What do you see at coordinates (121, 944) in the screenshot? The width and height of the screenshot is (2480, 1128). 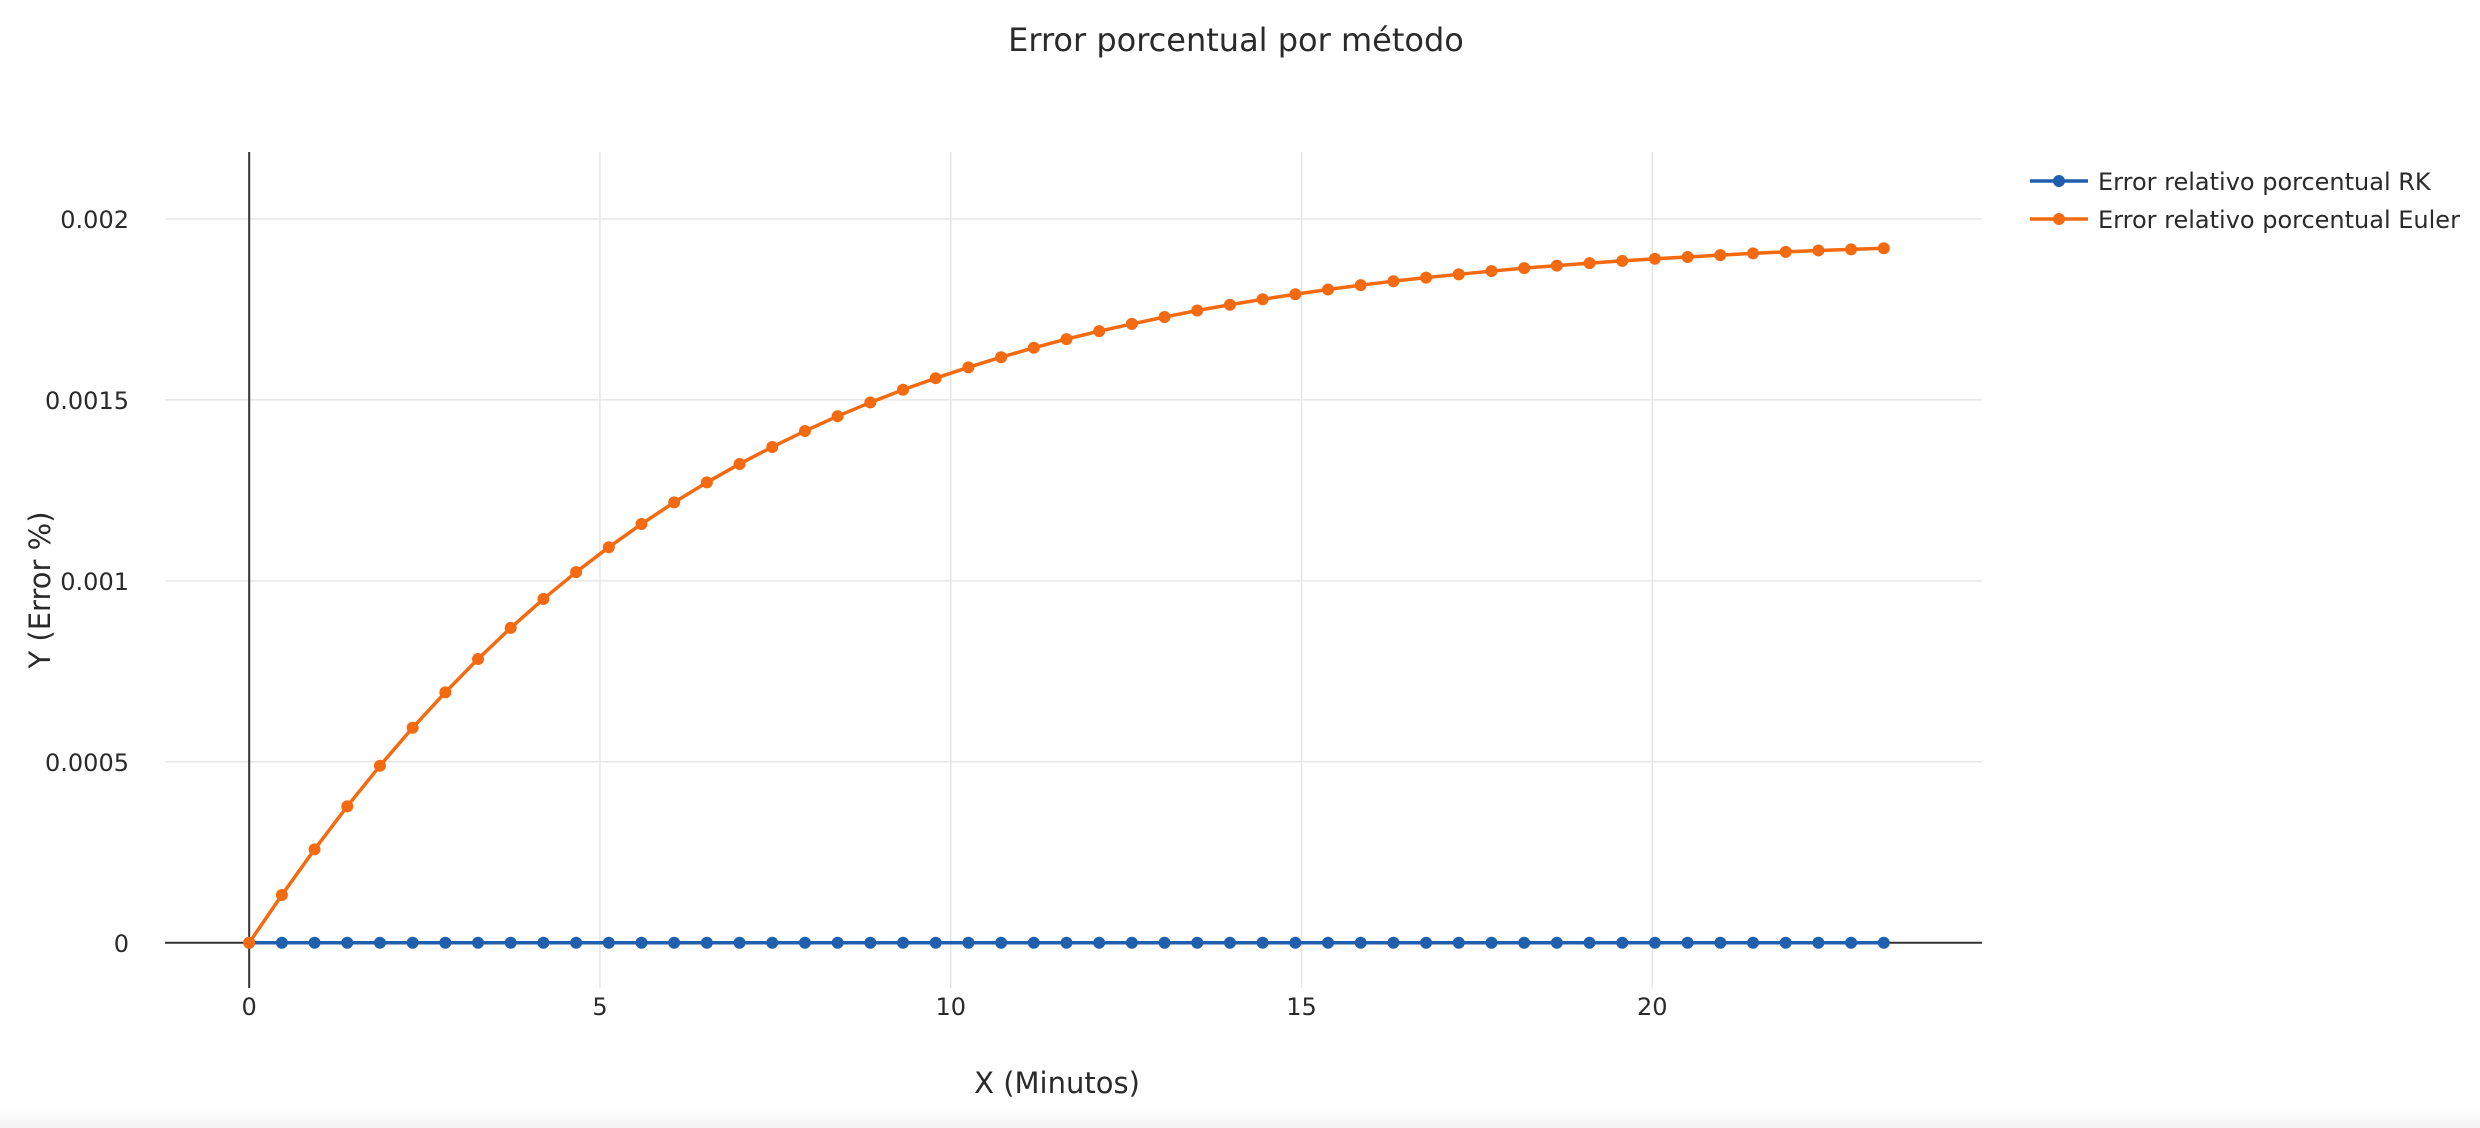 I see `y-tick-label: 0` at bounding box center [121, 944].